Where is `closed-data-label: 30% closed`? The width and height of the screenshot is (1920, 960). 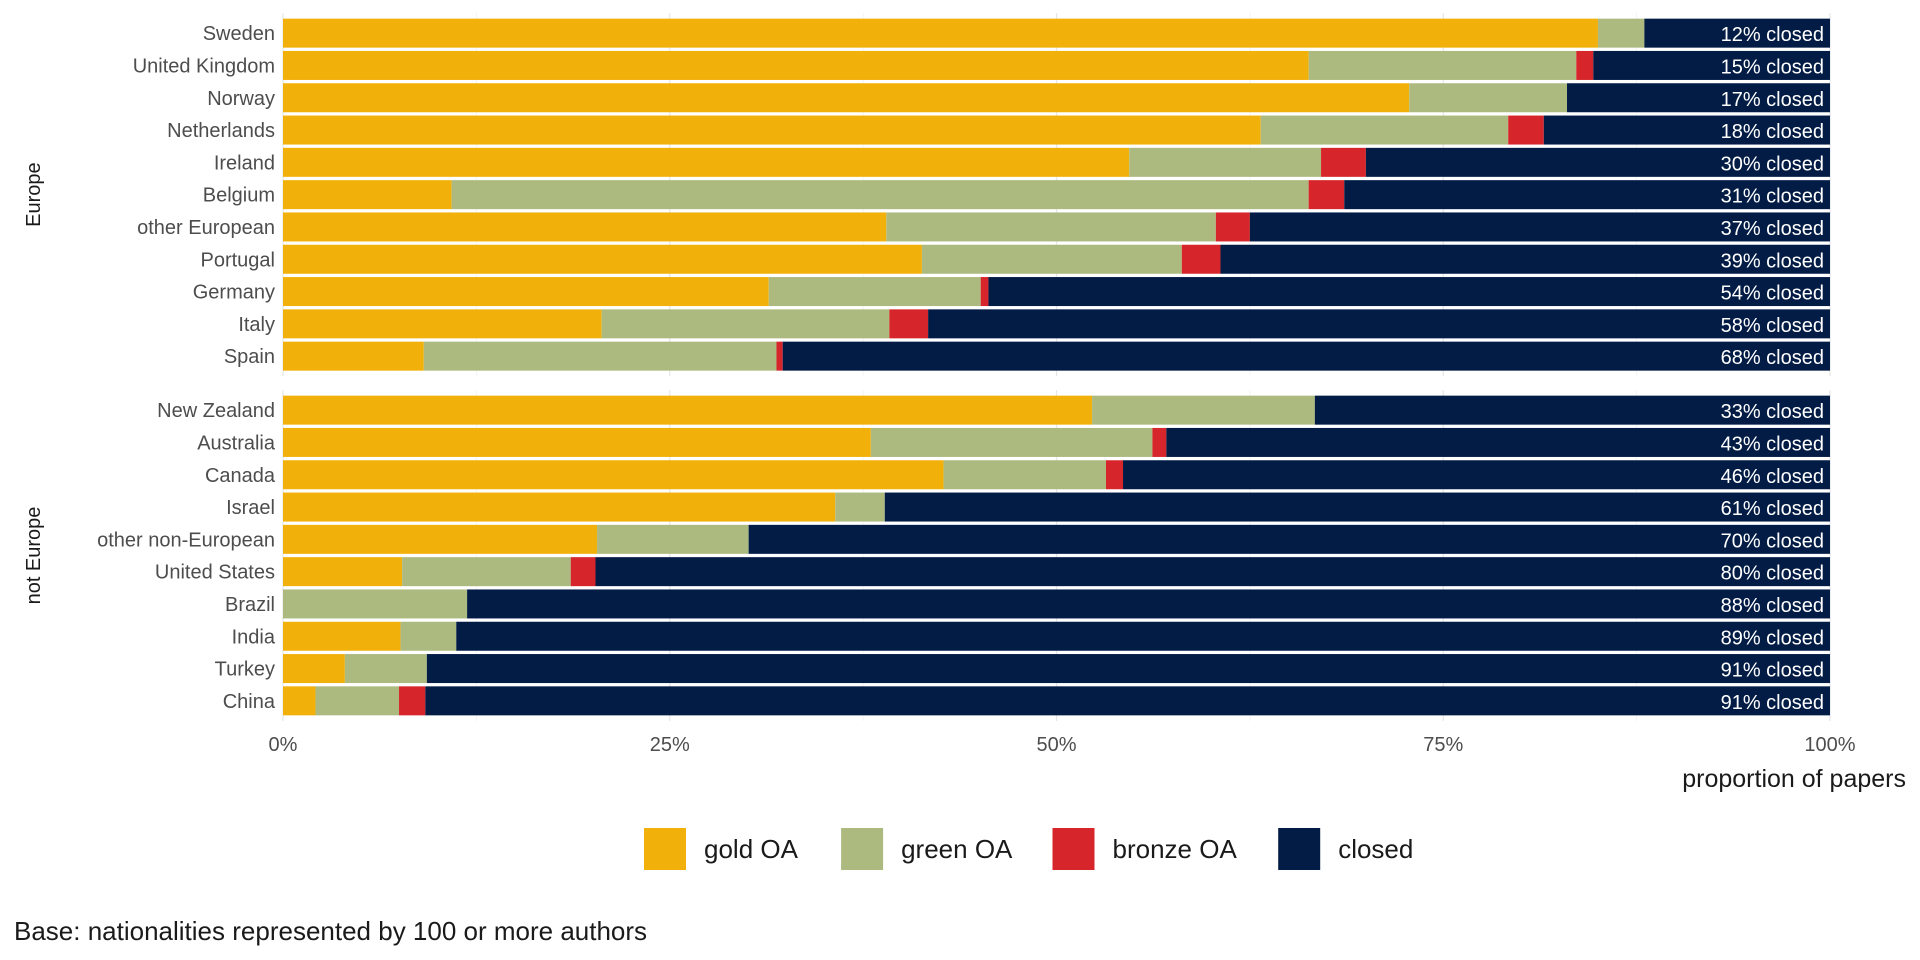
closed-data-label: 30% closed is located at coordinates (1772, 164).